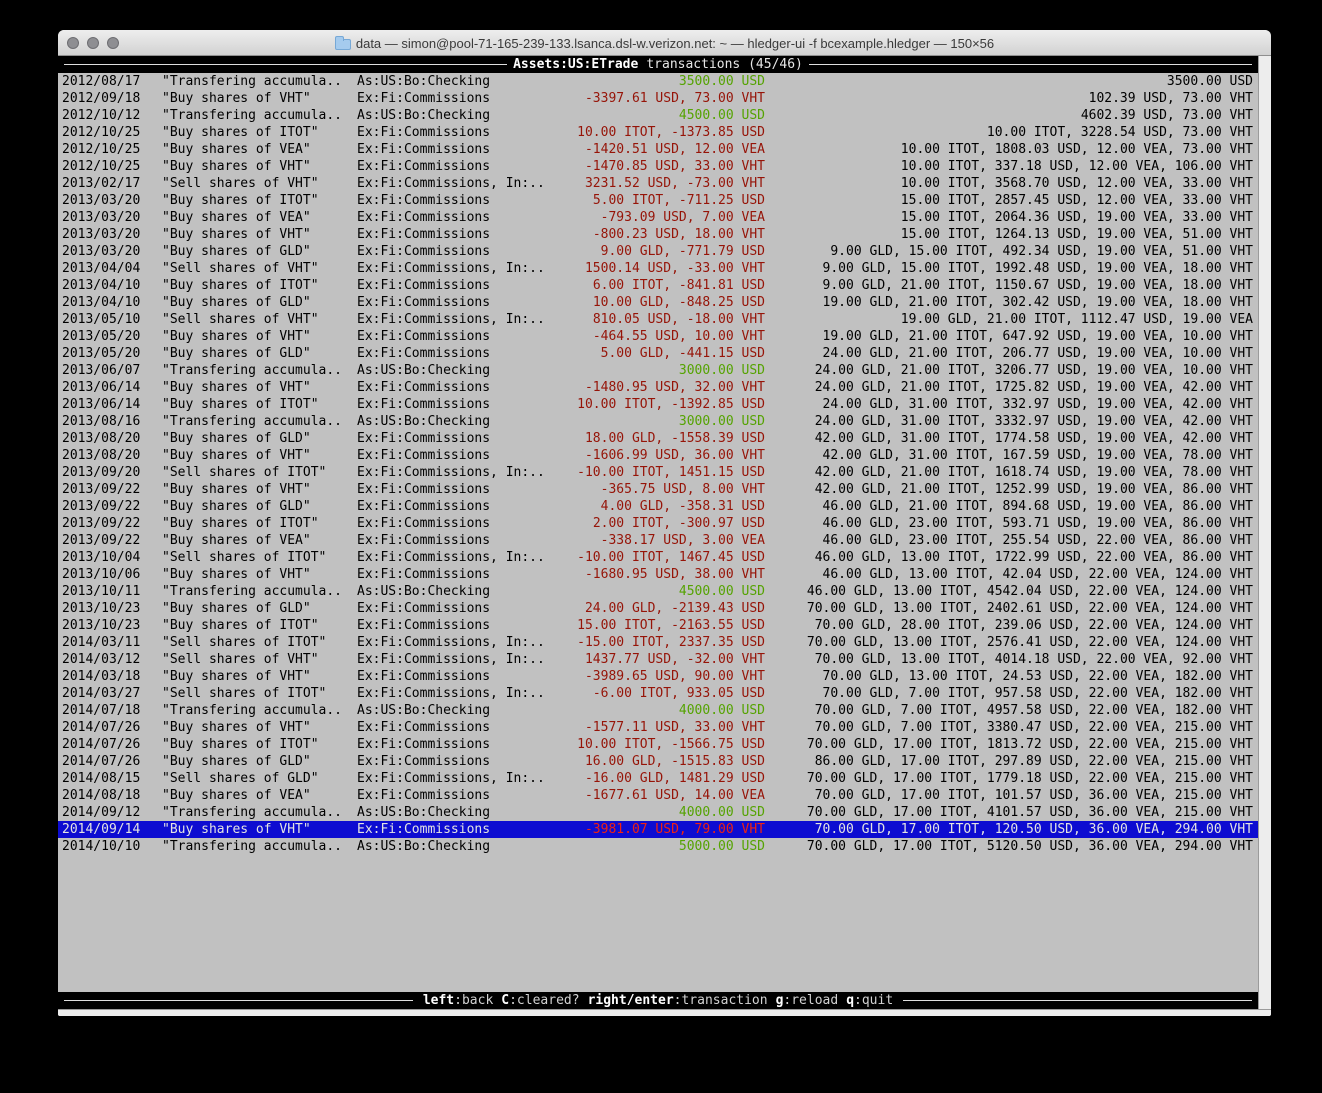 This screenshot has width=1322, height=1093. Describe the element at coordinates (236, 251) in the screenshot. I see `cell-description: "Buy shares of GLD"` at that location.